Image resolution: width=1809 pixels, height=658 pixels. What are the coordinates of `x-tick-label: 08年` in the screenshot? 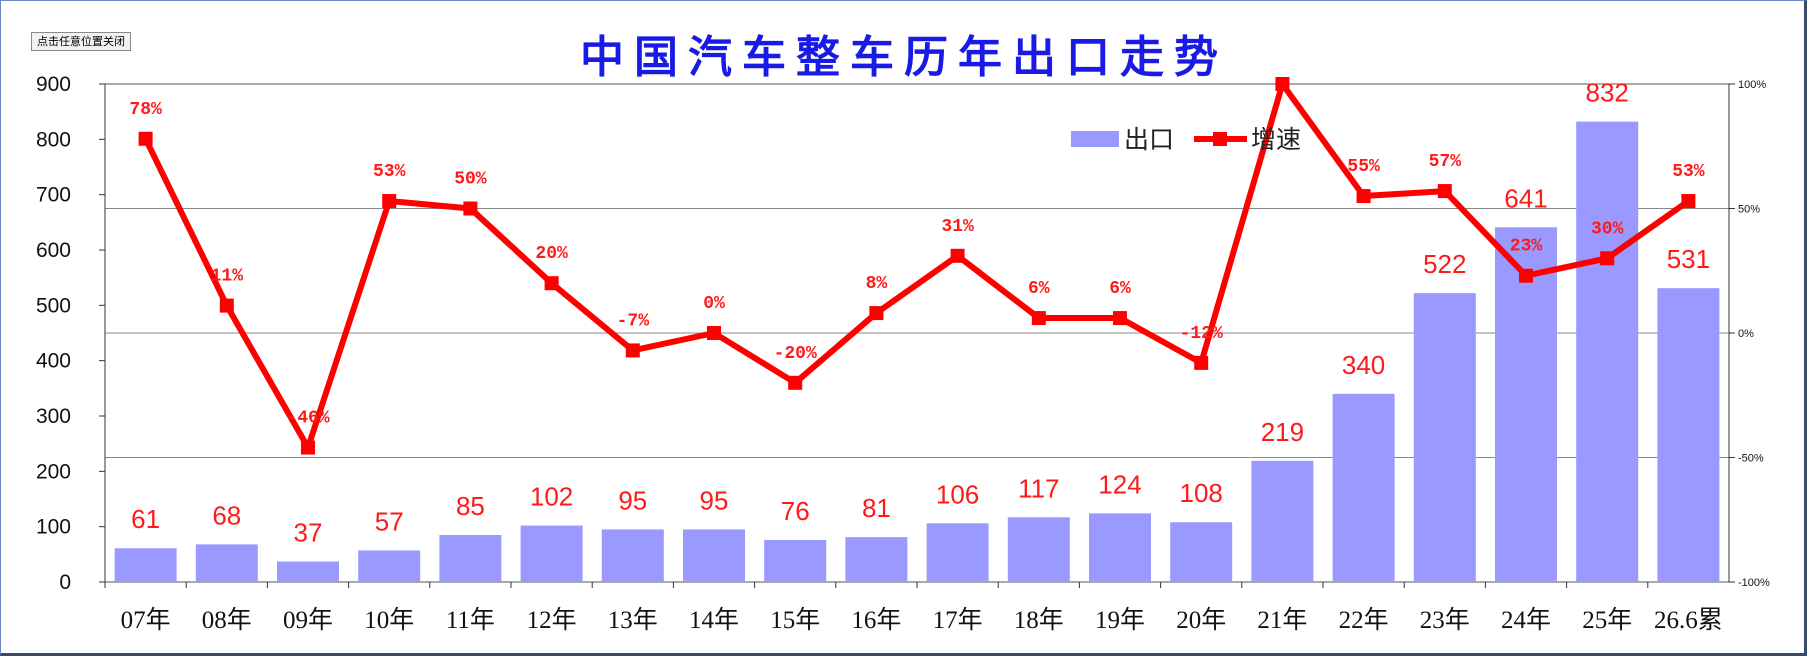 It's located at (227, 620).